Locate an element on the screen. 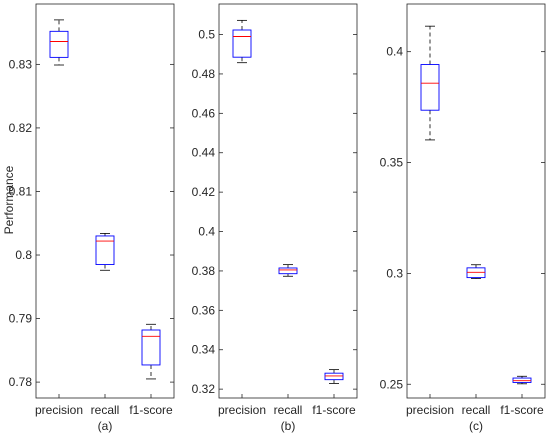  y-tick-label: 0.8 is located at coordinates (23, 255).